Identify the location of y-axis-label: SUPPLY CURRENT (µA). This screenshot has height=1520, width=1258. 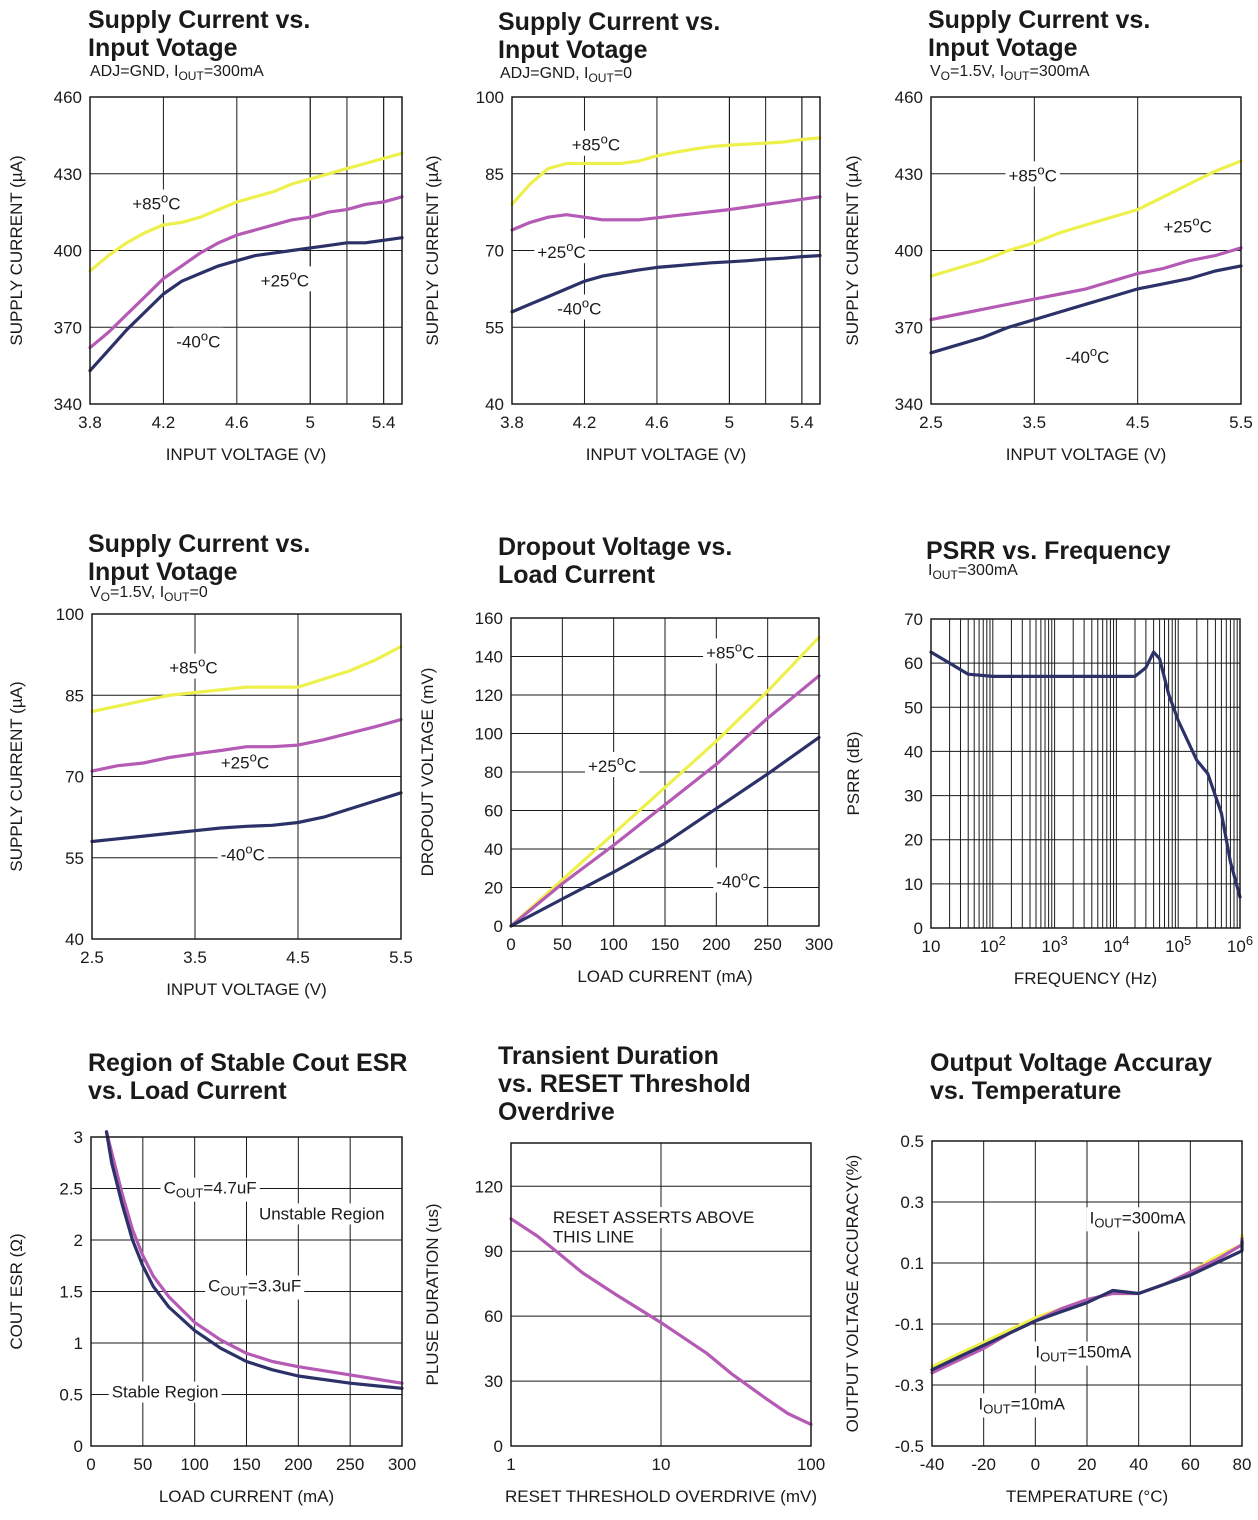
(852, 250).